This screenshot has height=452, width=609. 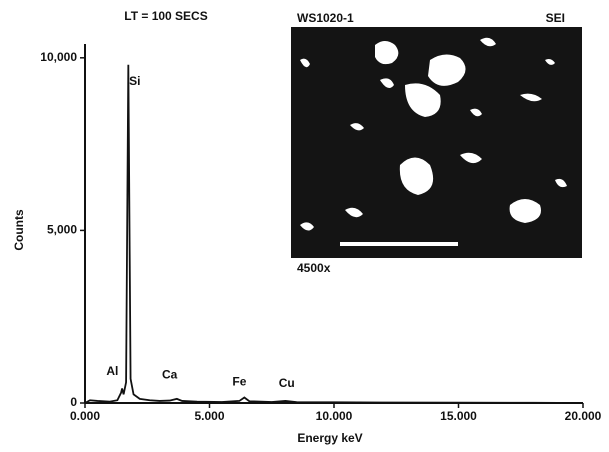 What do you see at coordinates (19, 230) in the screenshot?
I see `y-axis-label: Counts` at bounding box center [19, 230].